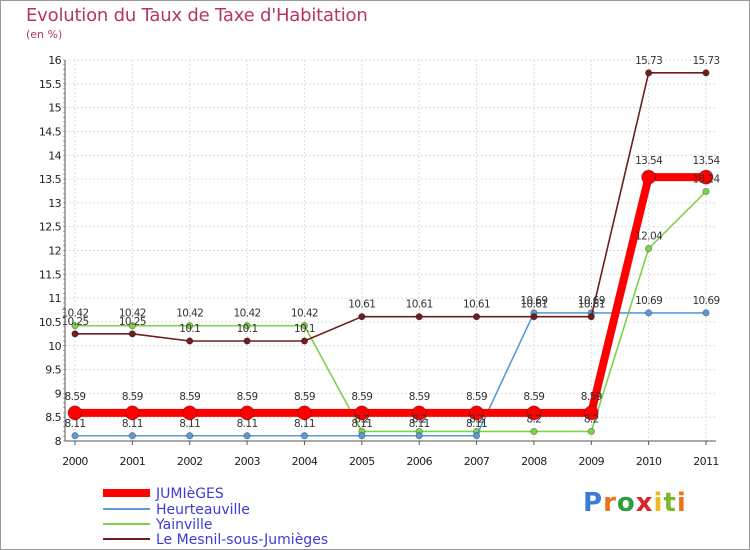 Image resolution: width=750 pixels, height=550 pixels. Describe the element at coordinates (706, 461) in the screenshot. I see `x-tick-label: 2011` at that location.